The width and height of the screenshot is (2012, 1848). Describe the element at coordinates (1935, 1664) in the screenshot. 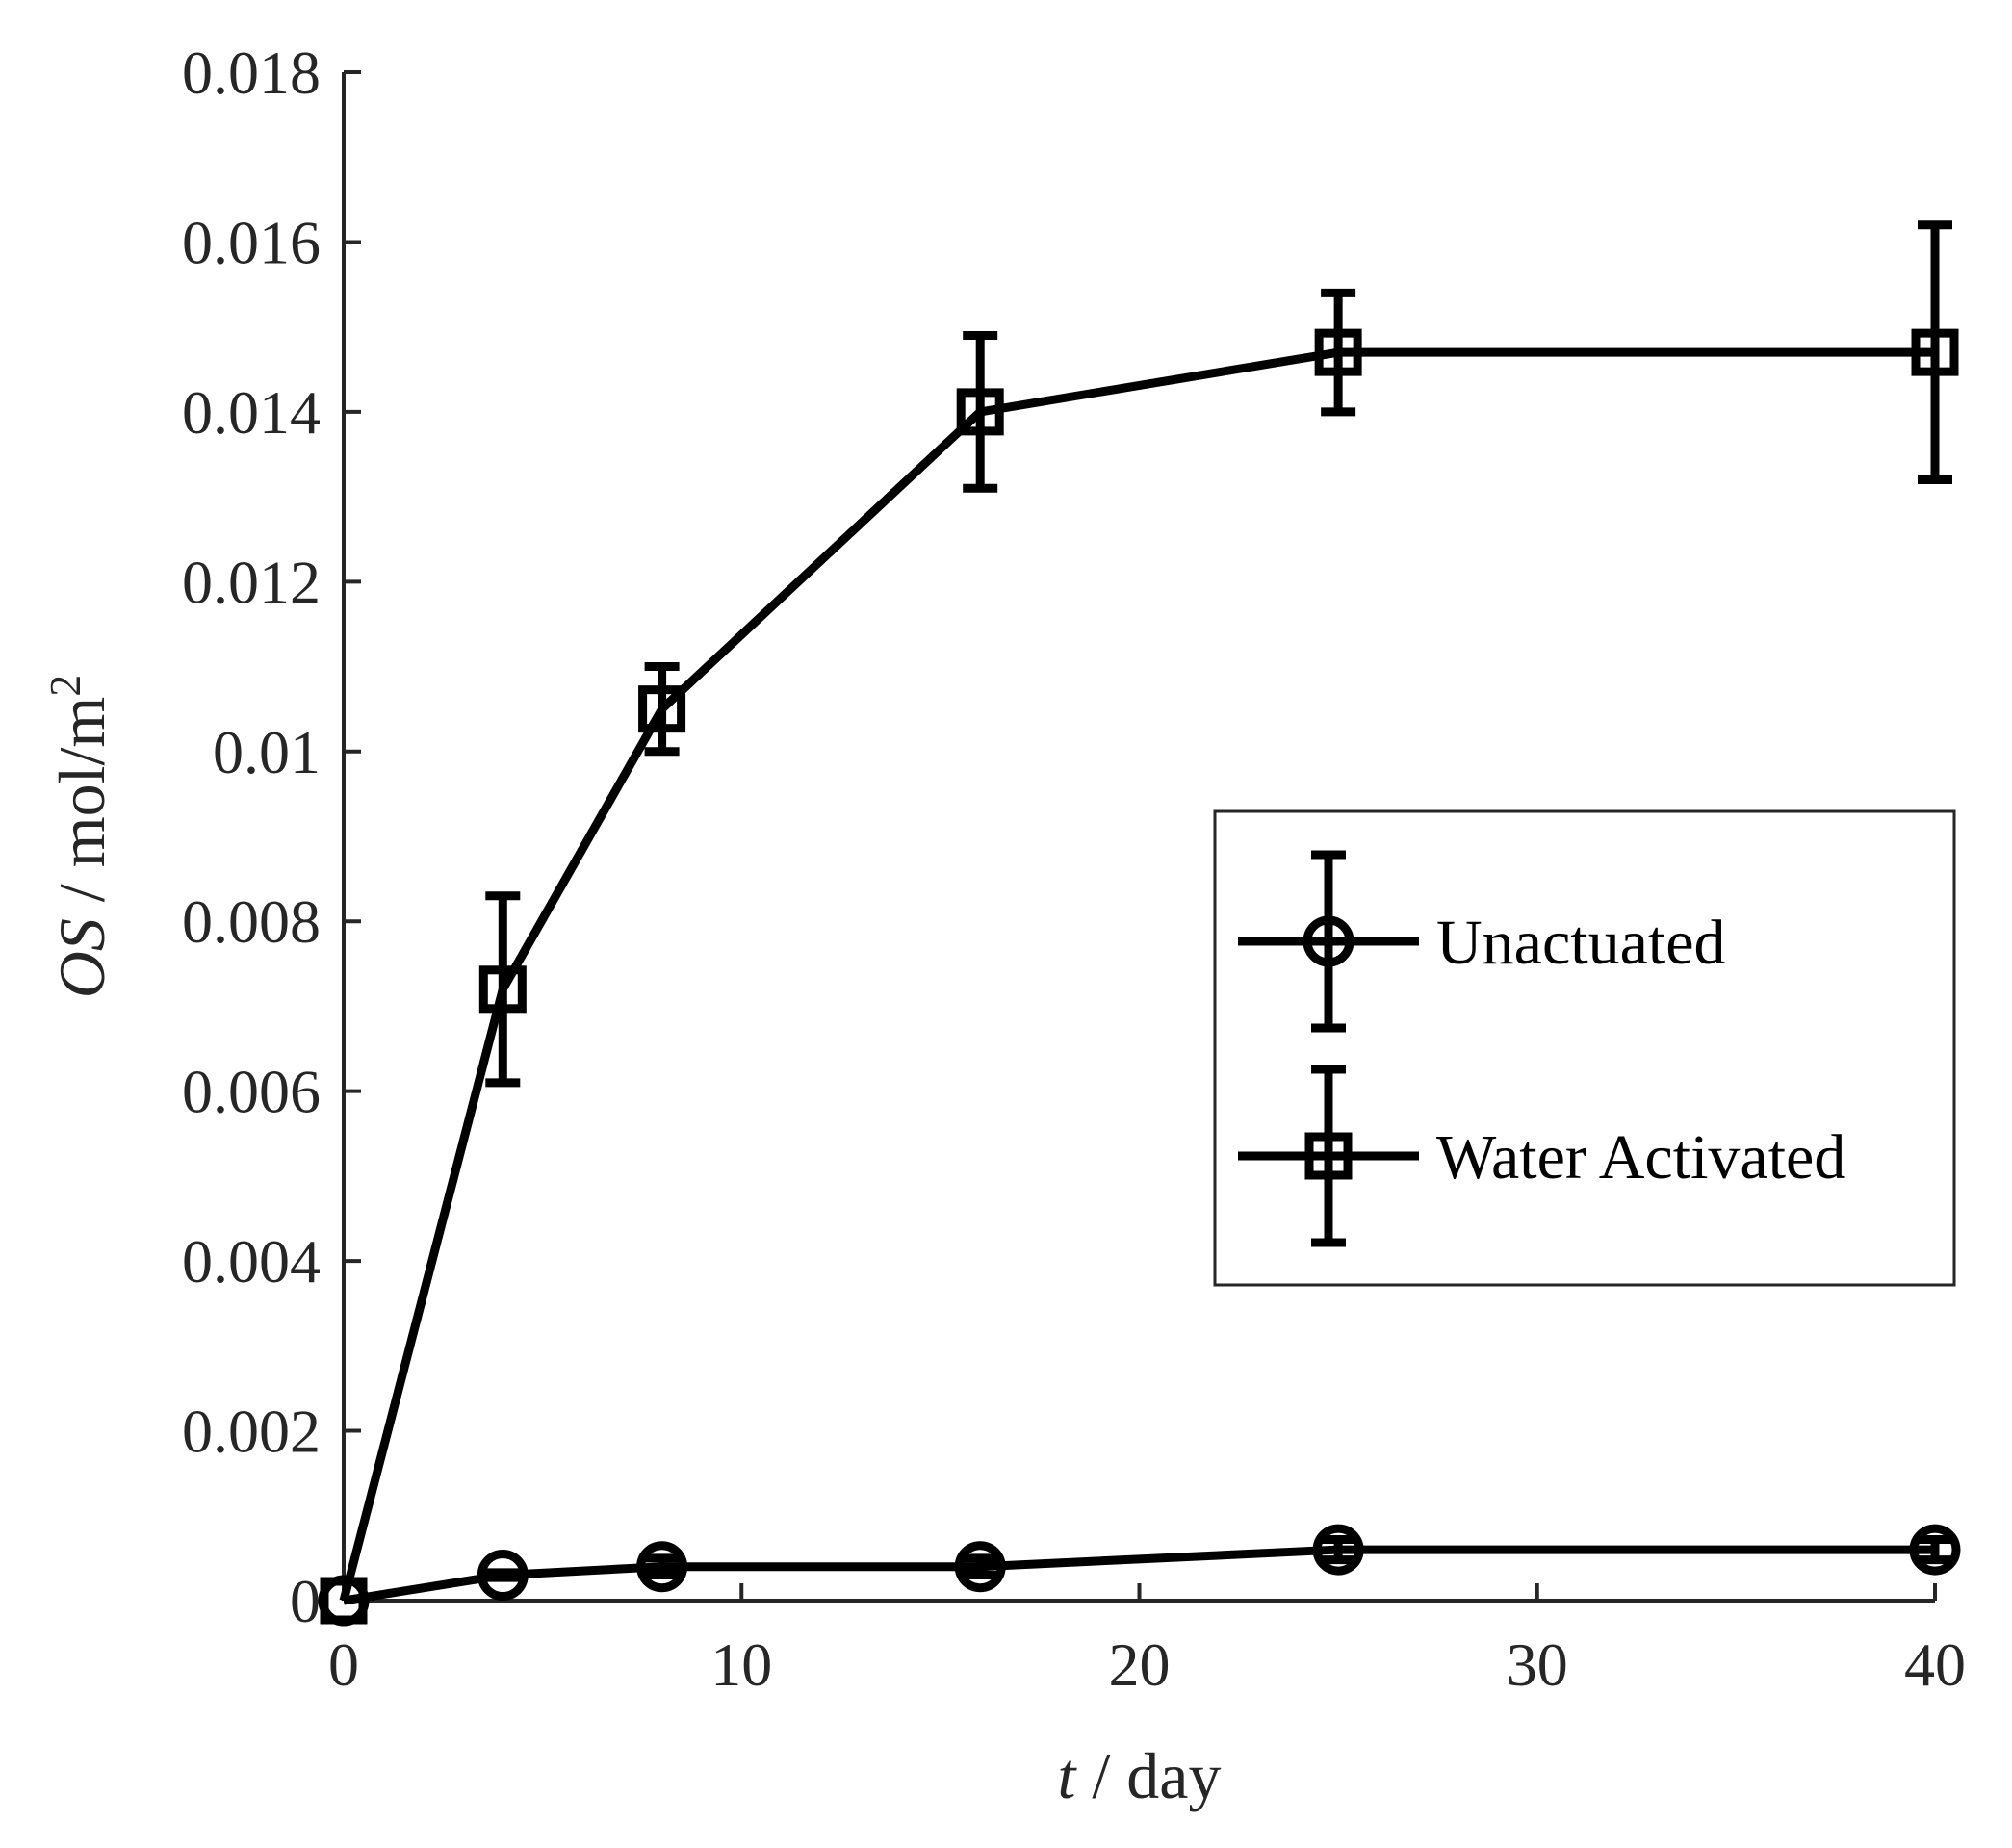

I see `x-tick-label: 40` at that location.